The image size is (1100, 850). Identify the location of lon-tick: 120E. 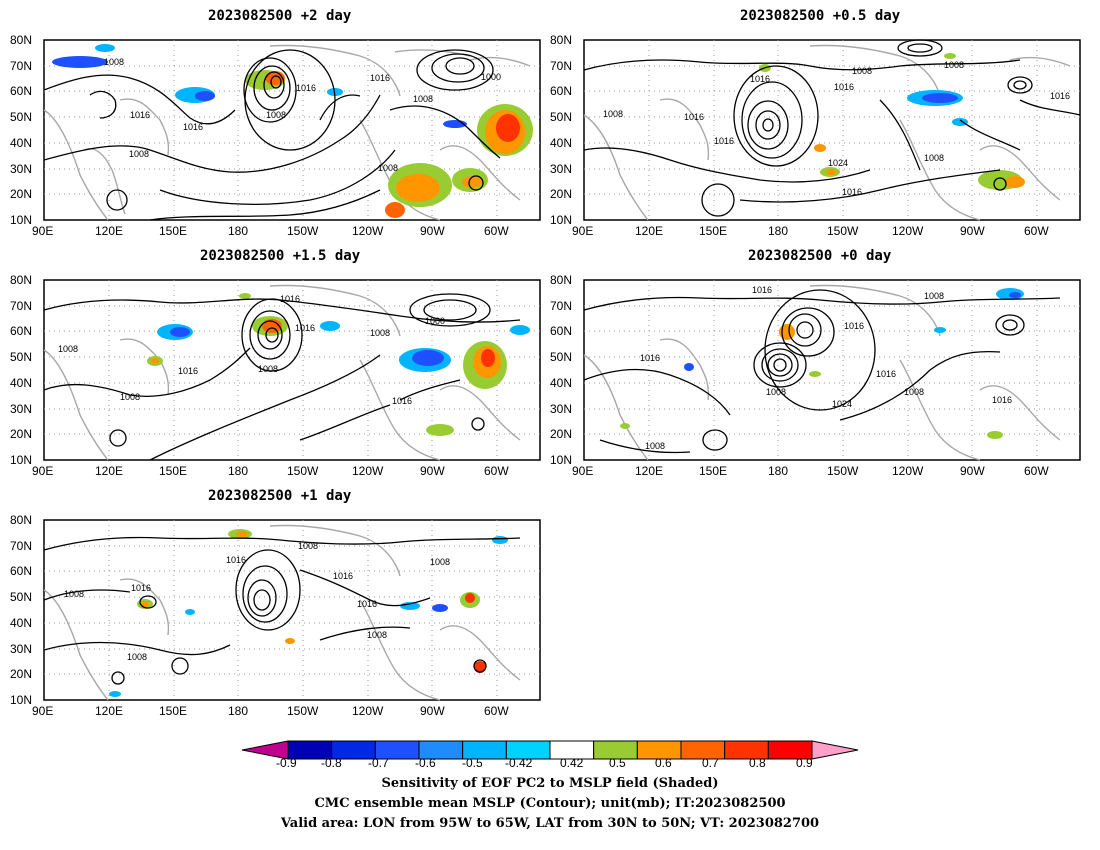
(649, 231).